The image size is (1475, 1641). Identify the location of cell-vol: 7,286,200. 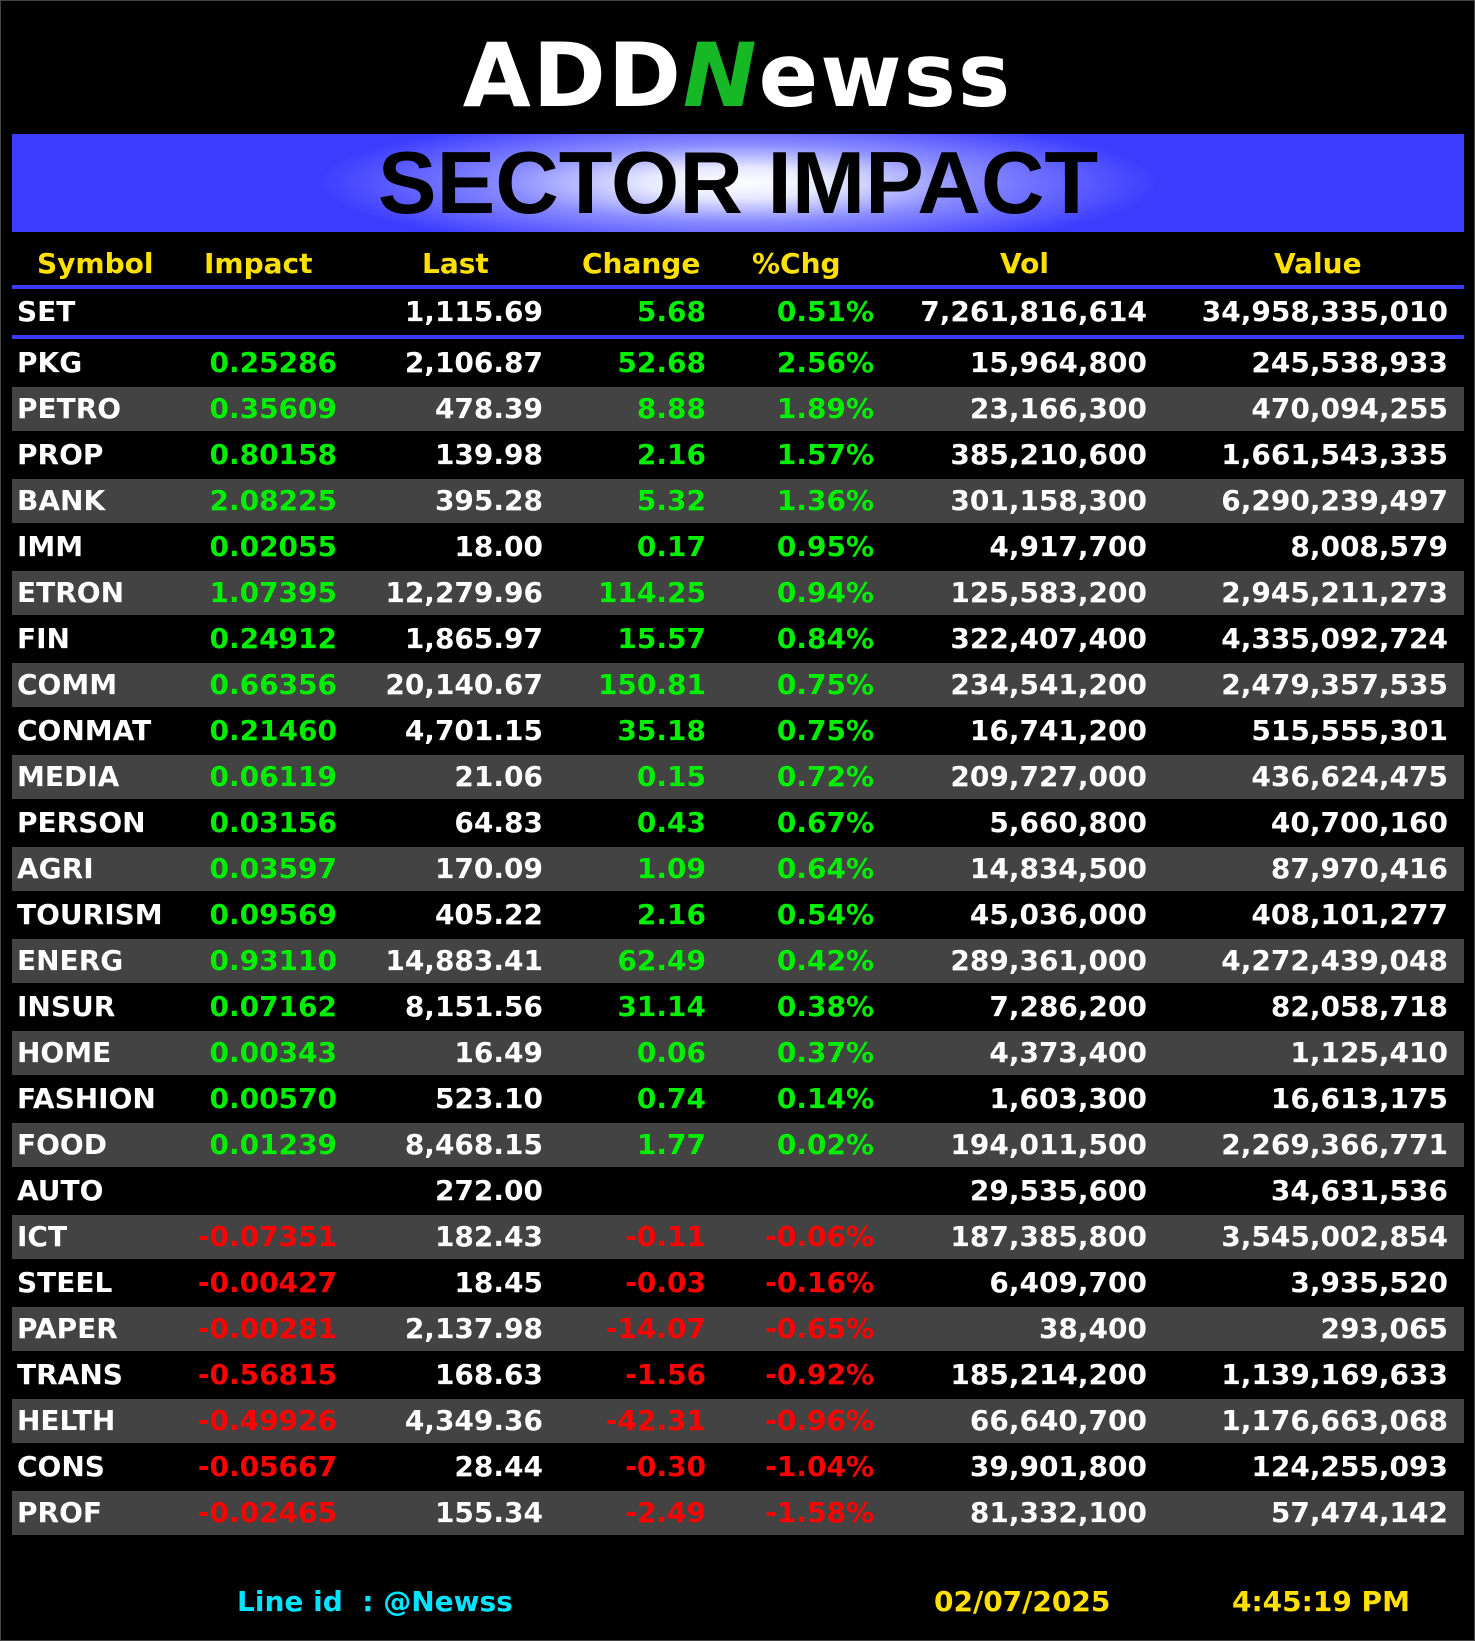
(1068, 1006).